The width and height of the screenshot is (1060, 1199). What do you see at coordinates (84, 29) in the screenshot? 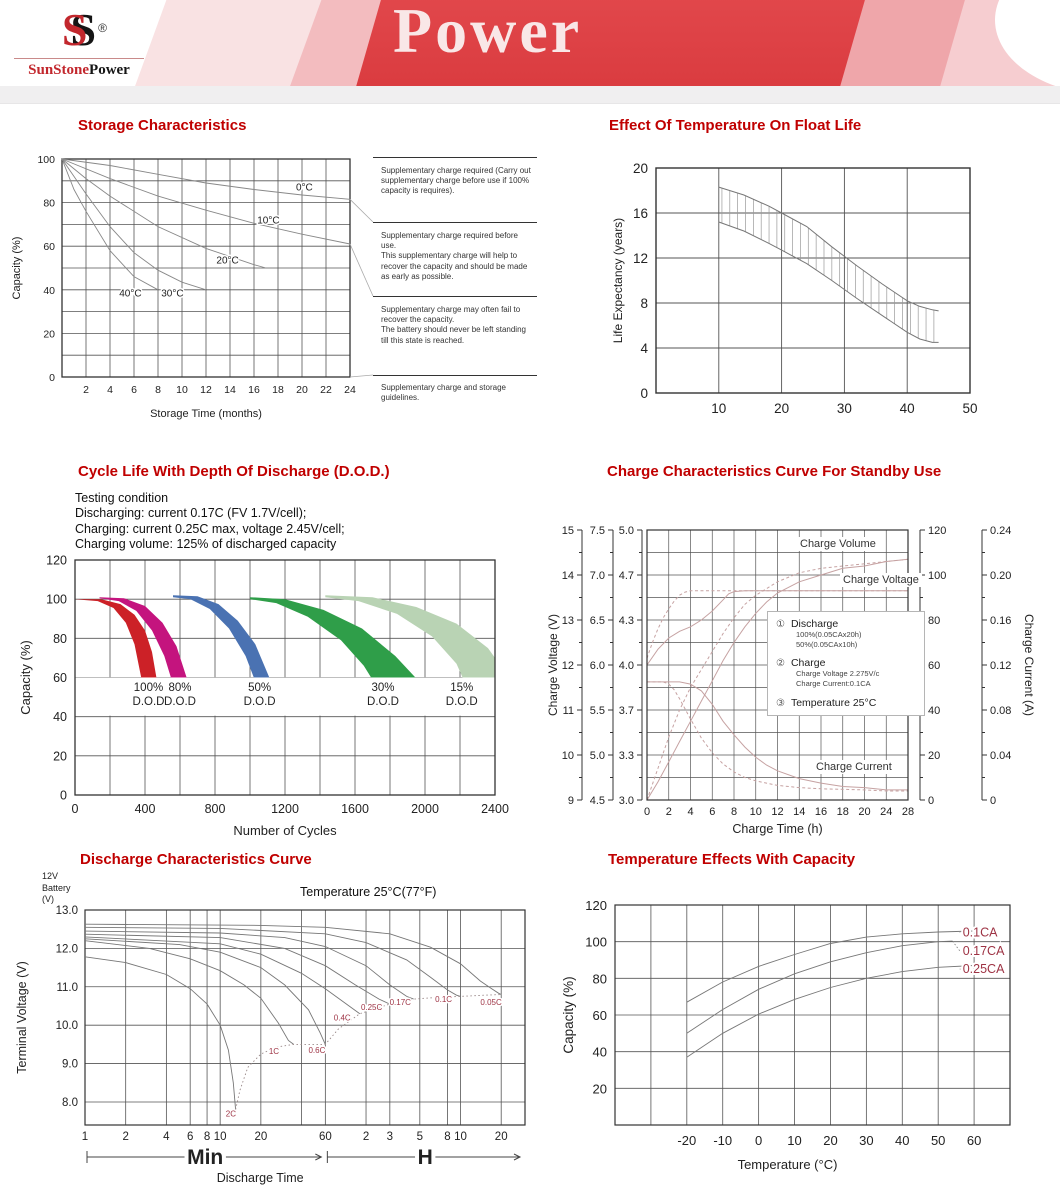
I see `logo-monogram-icon: SS ®` at bounding box center [84, 29].